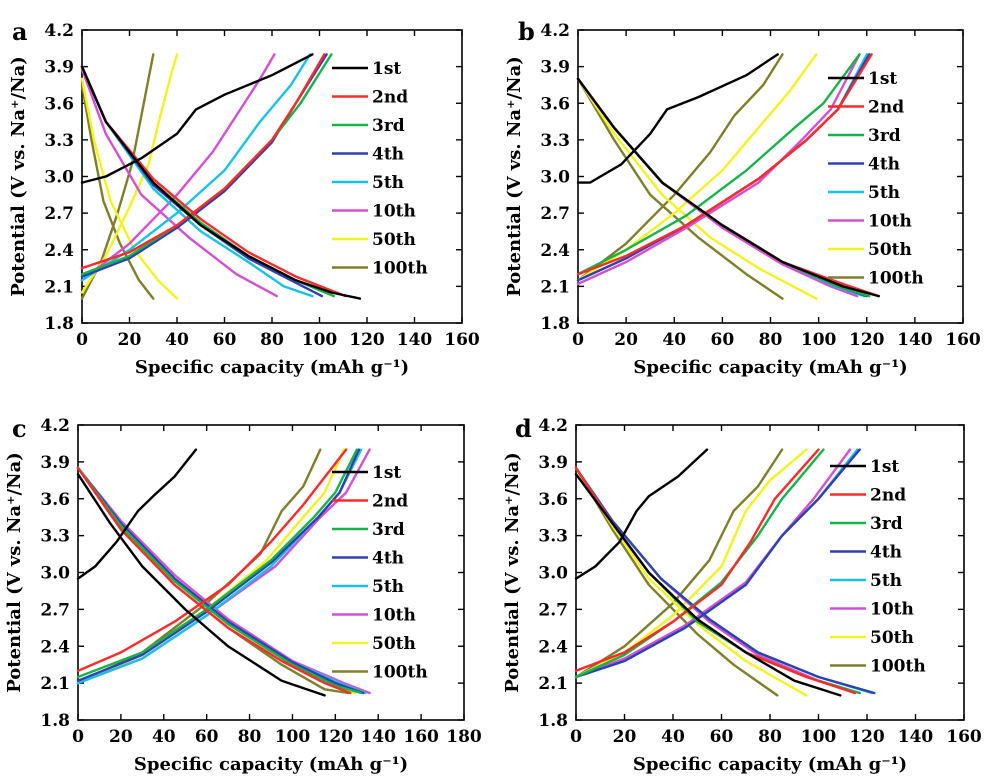 The image size is (990, 777). I want to click on series-4th-charge-curve, so click(717, 563).